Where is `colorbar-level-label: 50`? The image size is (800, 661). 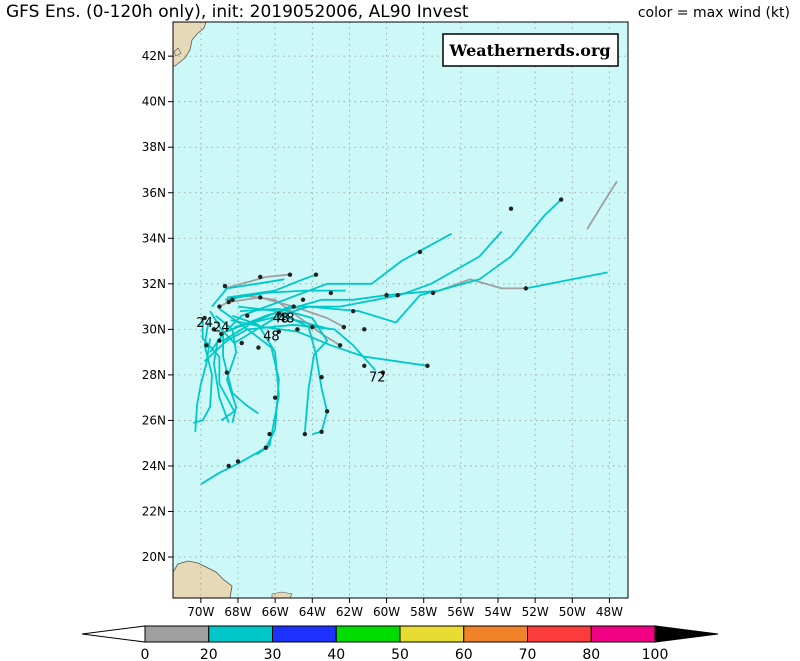
colorbar-level-label: 50 is located at coordinates (400, 654).